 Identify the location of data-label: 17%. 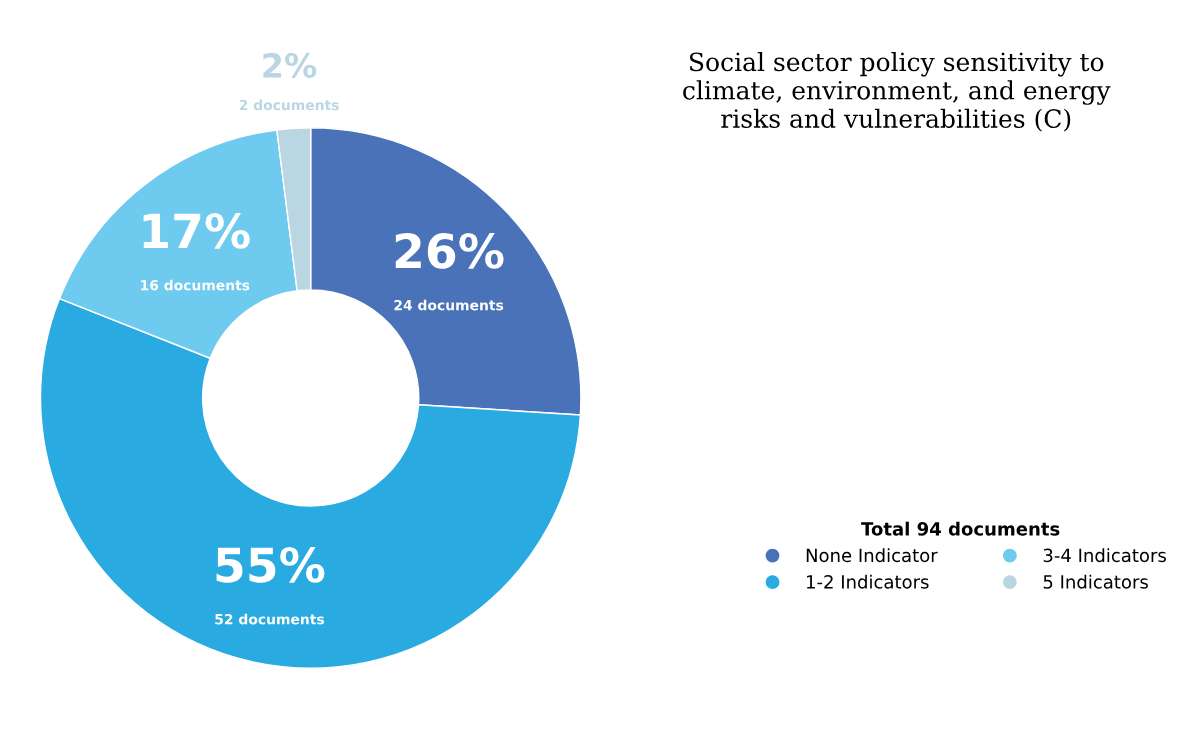
(196, 231).